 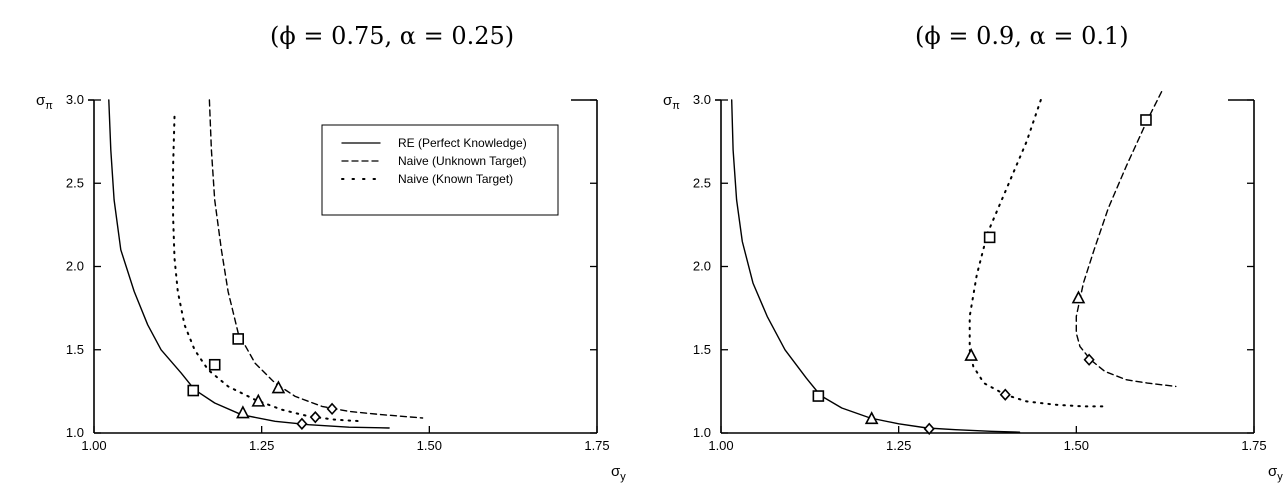 I want to click on legend-entry: Naive (Known Target), so click(x=455, y=179).